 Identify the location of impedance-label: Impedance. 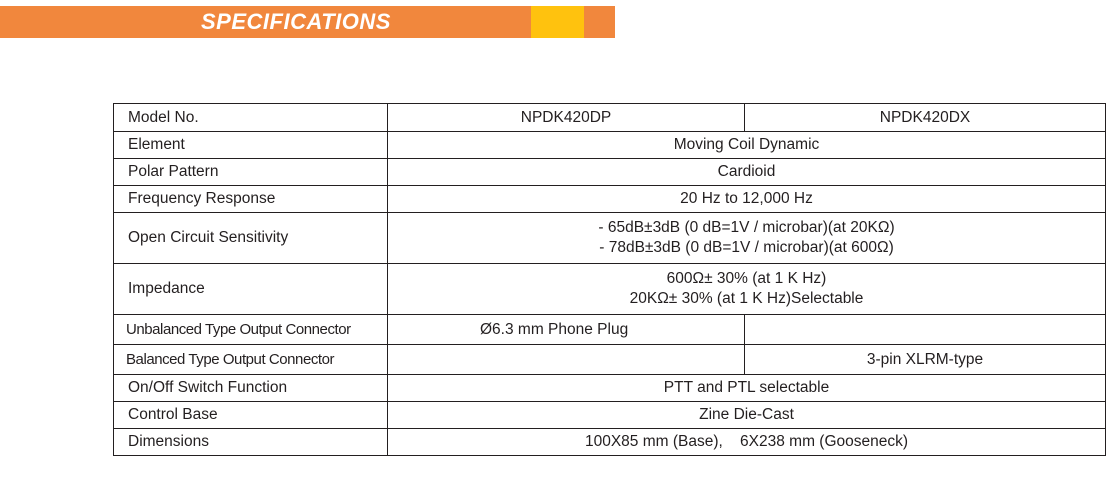
(250, 289).